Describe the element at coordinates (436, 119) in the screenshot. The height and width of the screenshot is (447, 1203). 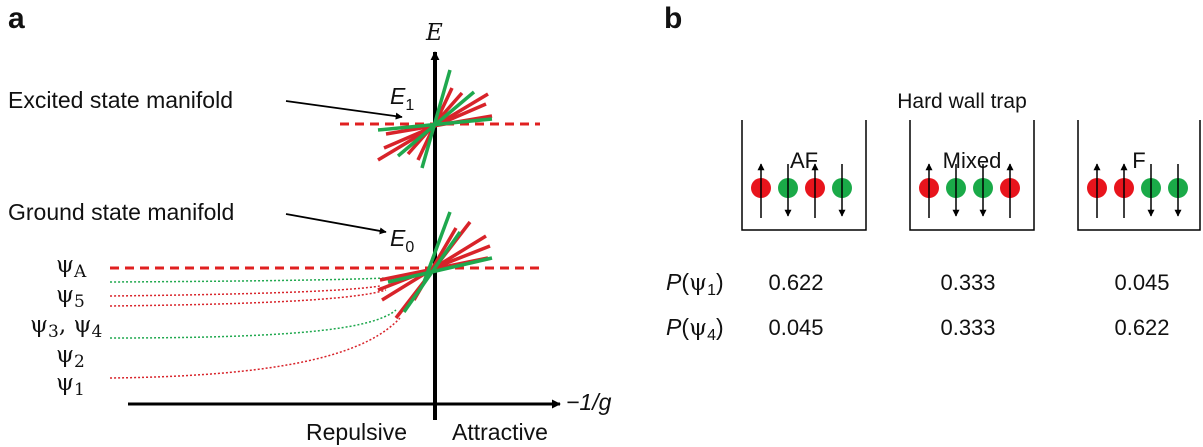
I see `excited-fan-line` at that location.